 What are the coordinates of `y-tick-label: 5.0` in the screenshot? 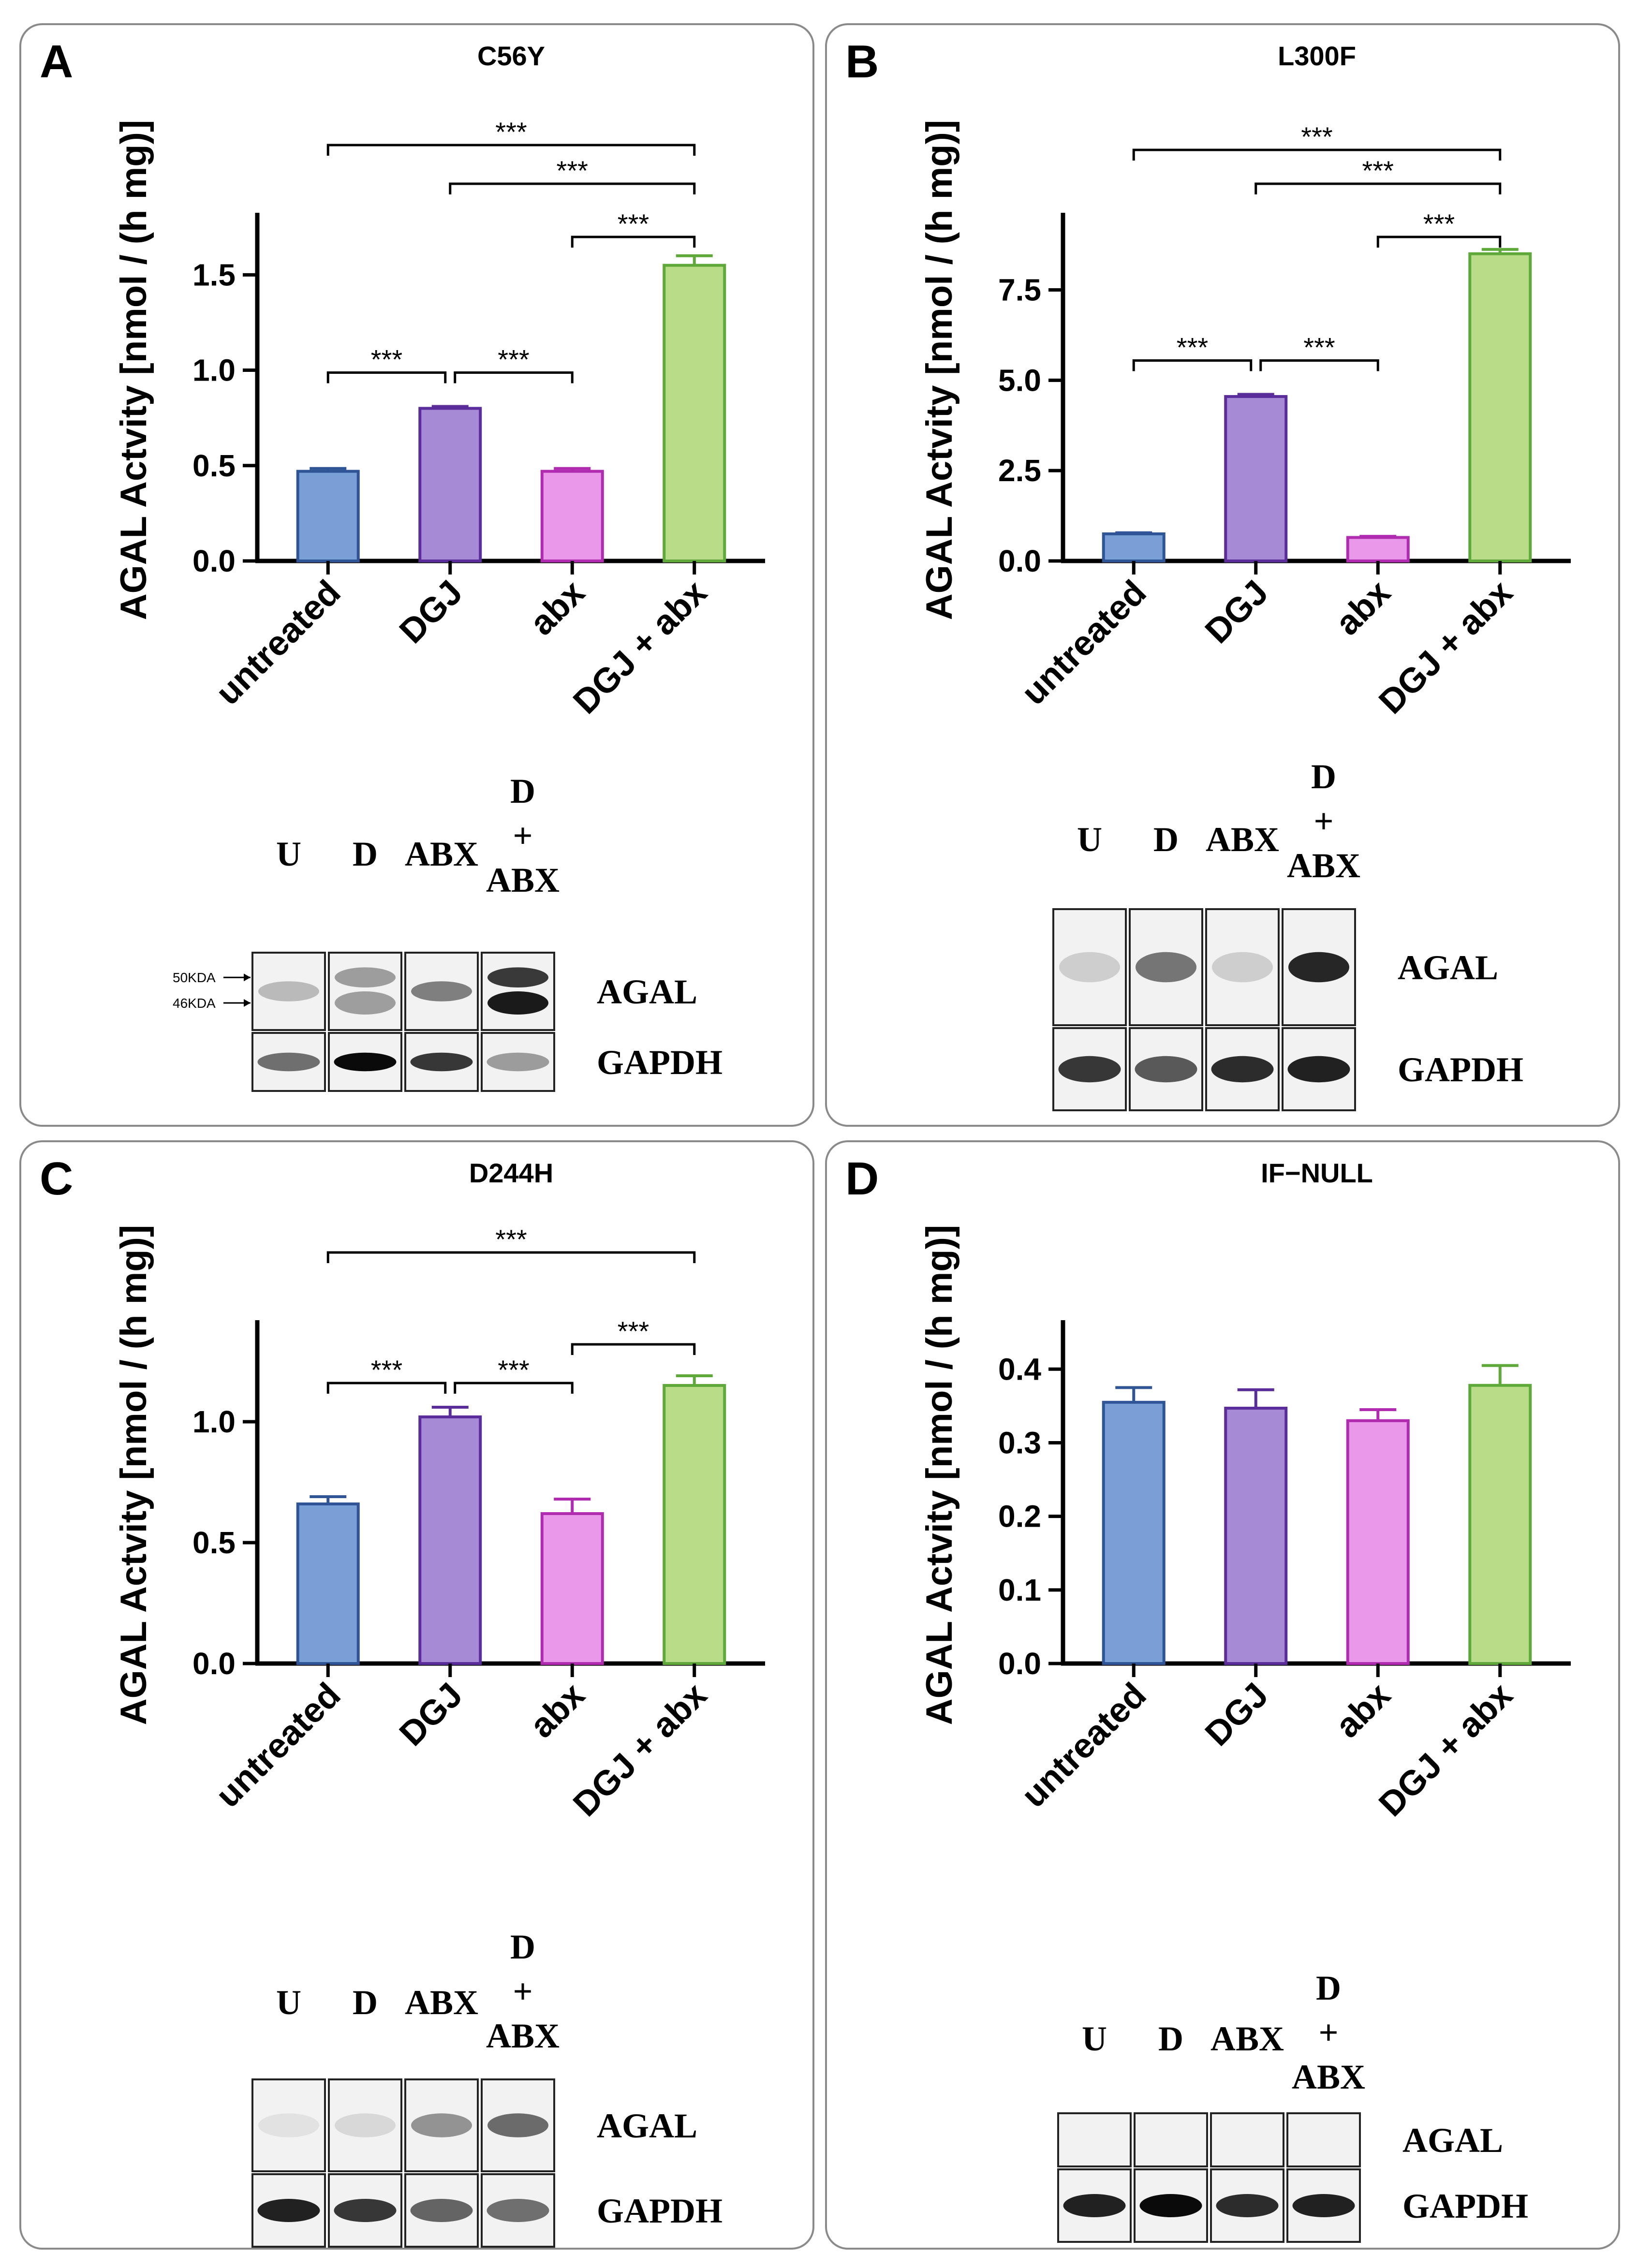 It's located at (1019, 380).